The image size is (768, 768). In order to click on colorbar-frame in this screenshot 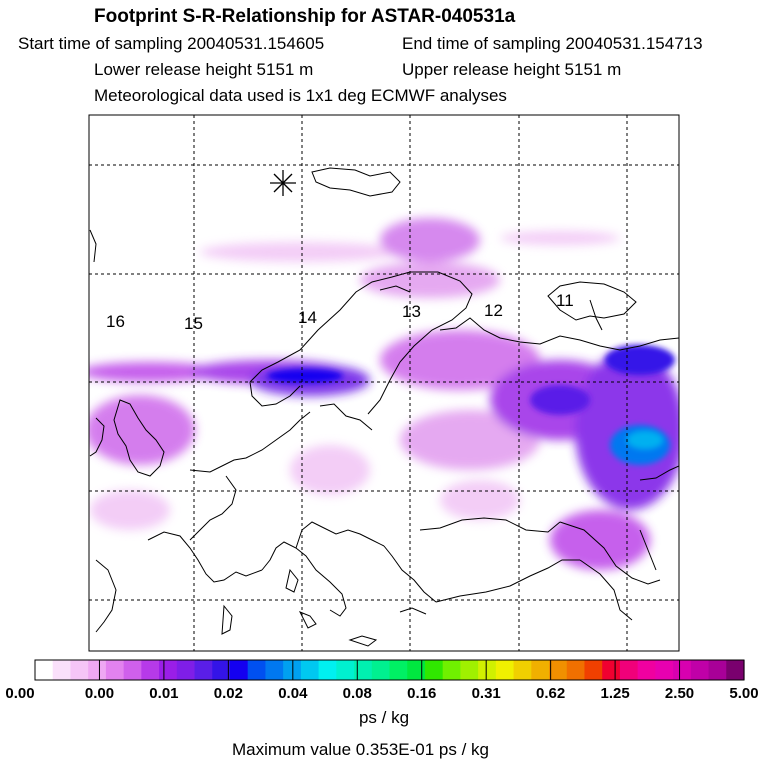, I will do `click(389, 670)`.